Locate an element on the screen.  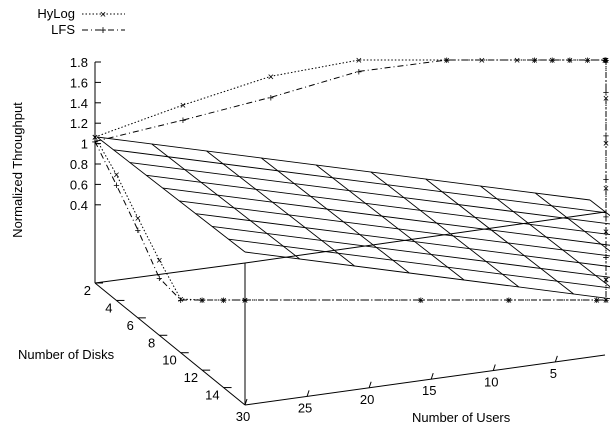
legend-marker-lfs: + is located at coordinates (102, 30).